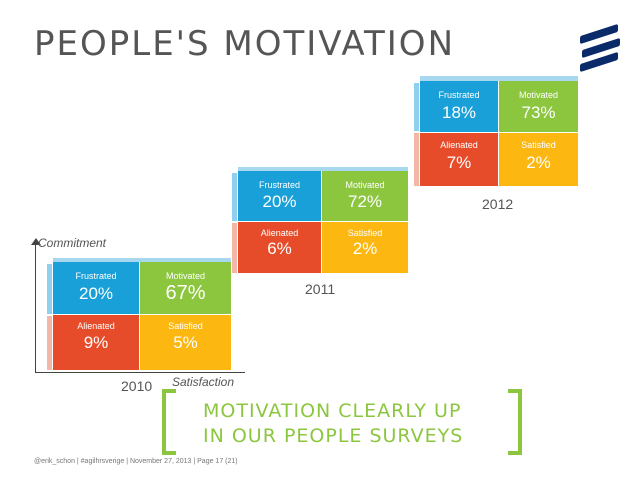  I want to click on year-label-2010: 2010, so click(137, 386).